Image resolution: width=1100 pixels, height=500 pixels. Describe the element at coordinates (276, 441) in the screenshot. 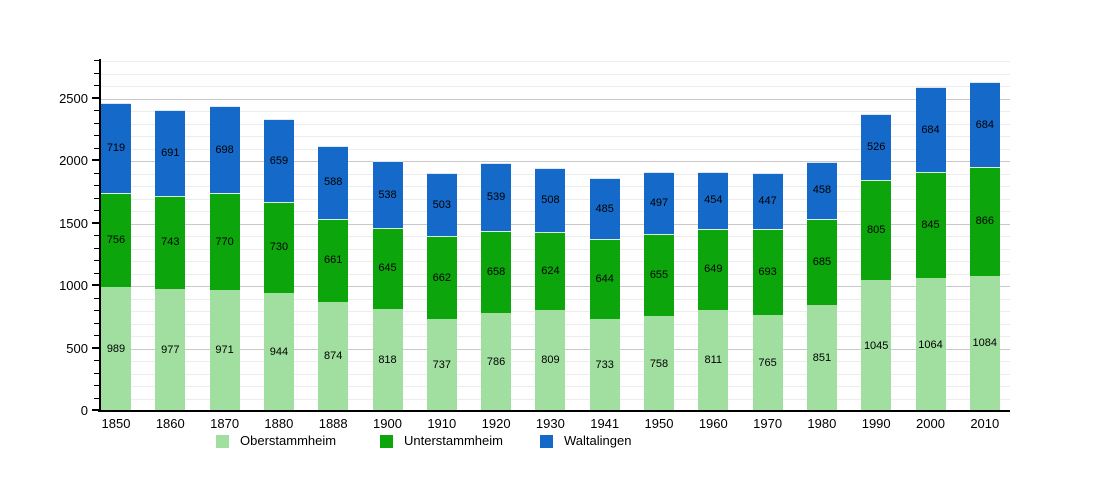

I see `legend-item-oberstammheim: Oberstammheim` at that location.